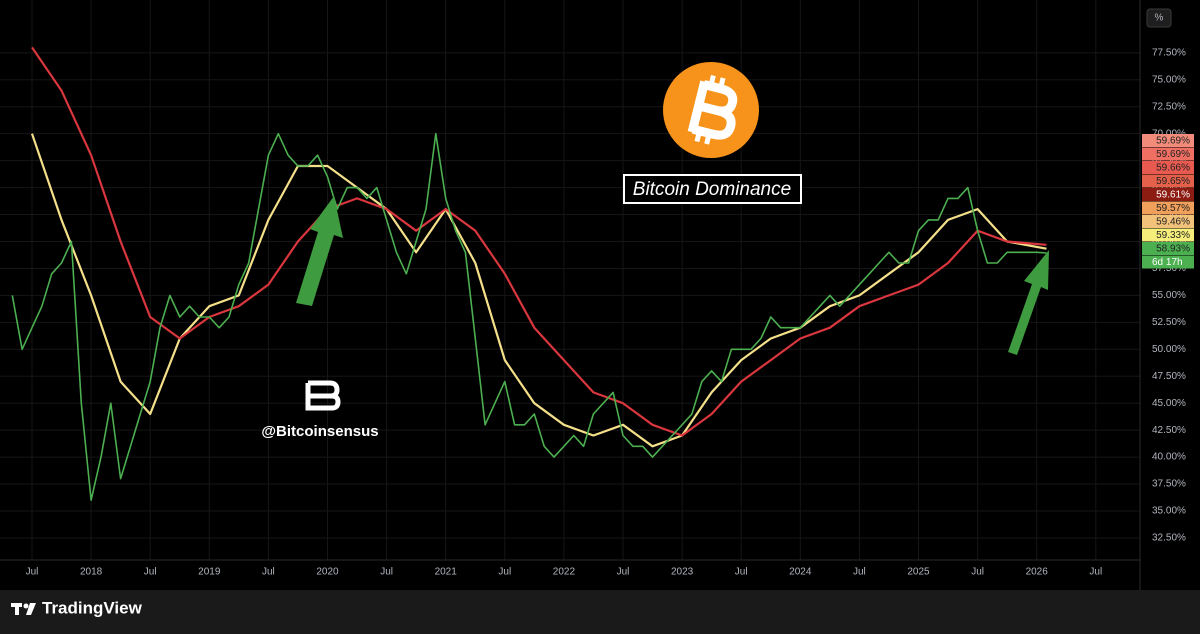  Describe the element at coordinates (1173, 181) in the screenshot. I see `price-label: 59.65%` at that location.